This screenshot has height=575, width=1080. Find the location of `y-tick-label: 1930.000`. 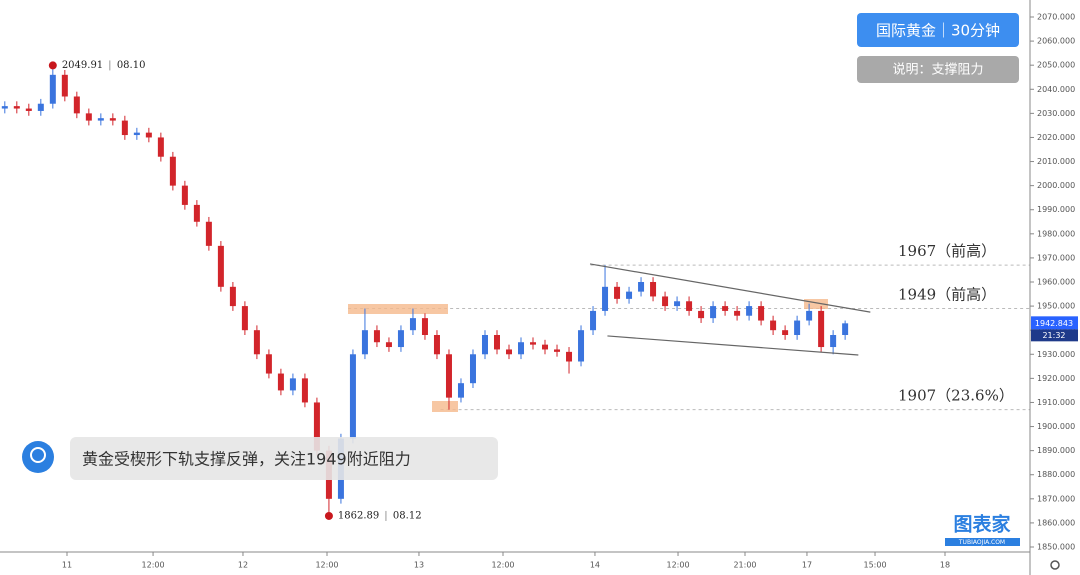

y-tick-label: 1930.000 is located at coordinates (1056, 354).